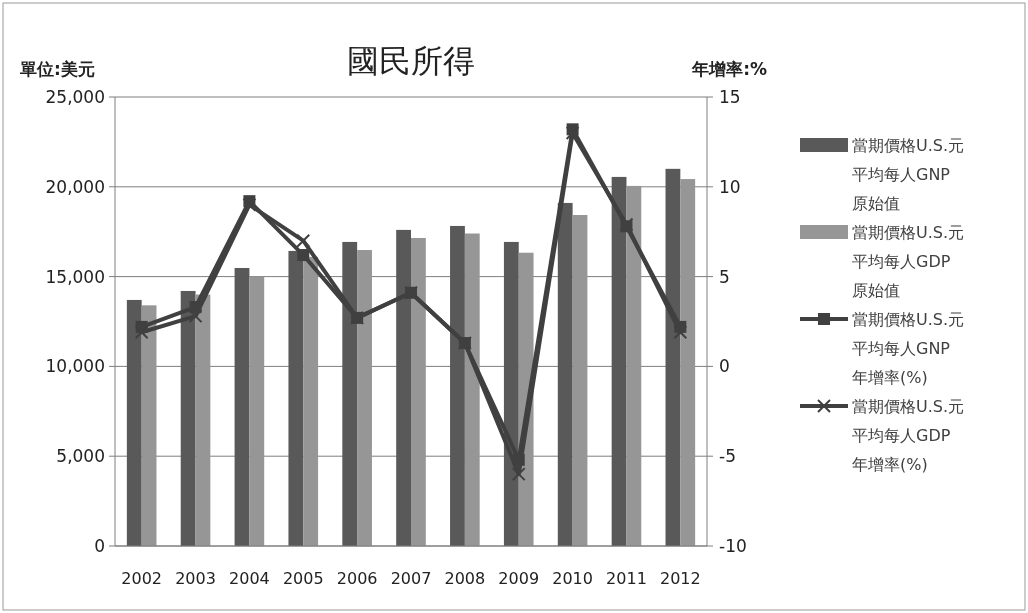 The width and height of the screenshot is (1028, 613). What do you see at coordinates (303, 578) in the screenshot?
I see `x-tick-label: 2005` at bounding box center [303, 578].